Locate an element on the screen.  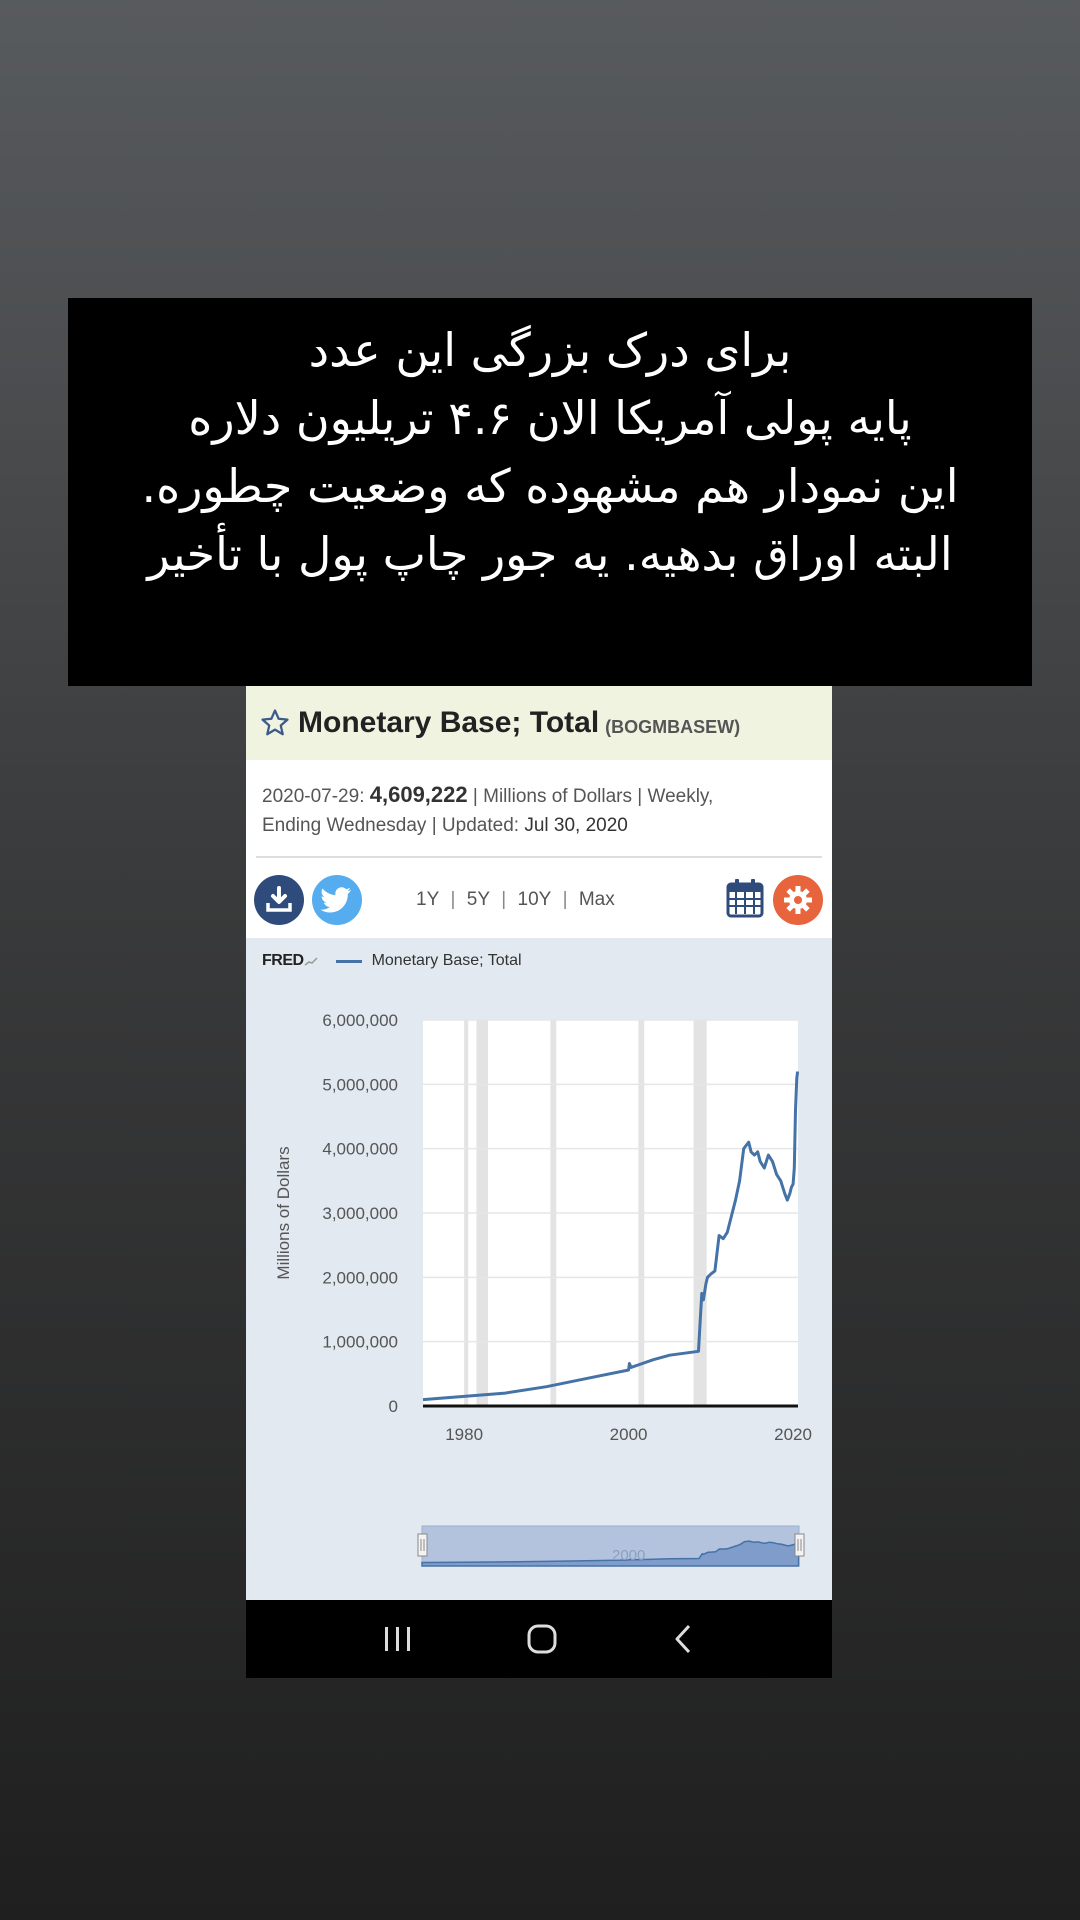
home-icon is located at coordinates (542, 1639).